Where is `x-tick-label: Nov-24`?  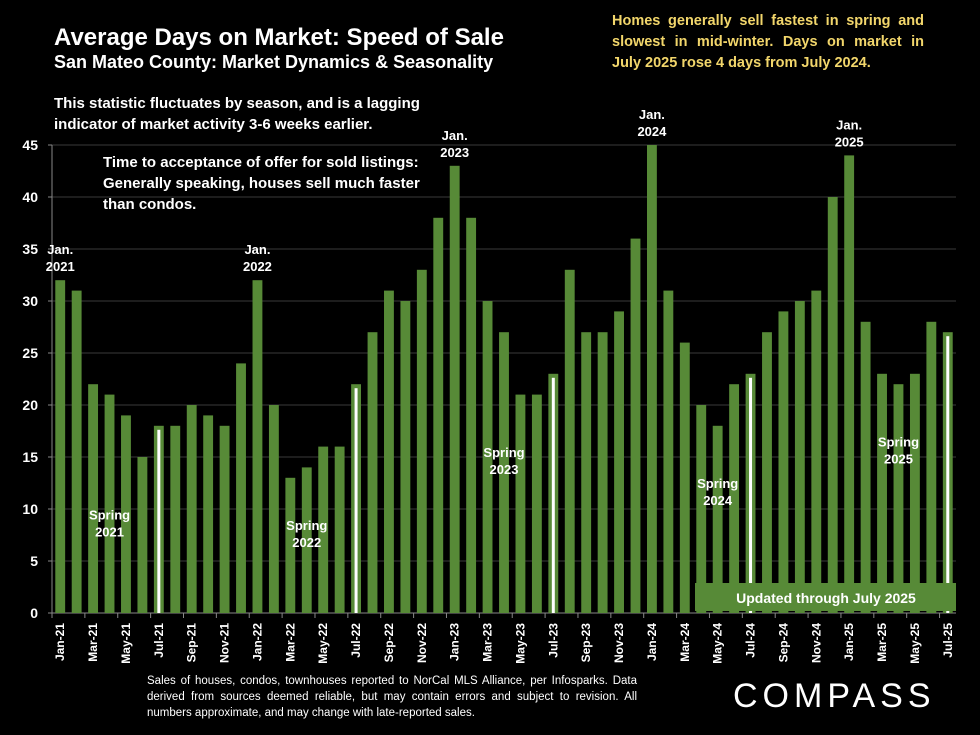
x-tick-label: Nov-24 is located at coordinates (816, 643).